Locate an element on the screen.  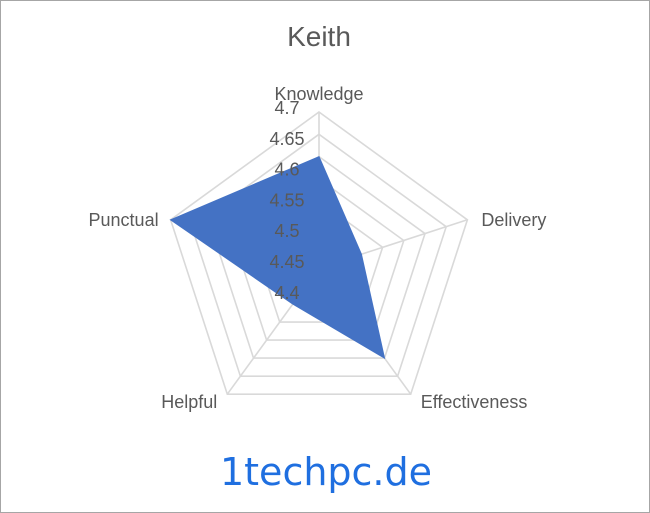
category-label: Helpful is located at coordinates (189, 402).